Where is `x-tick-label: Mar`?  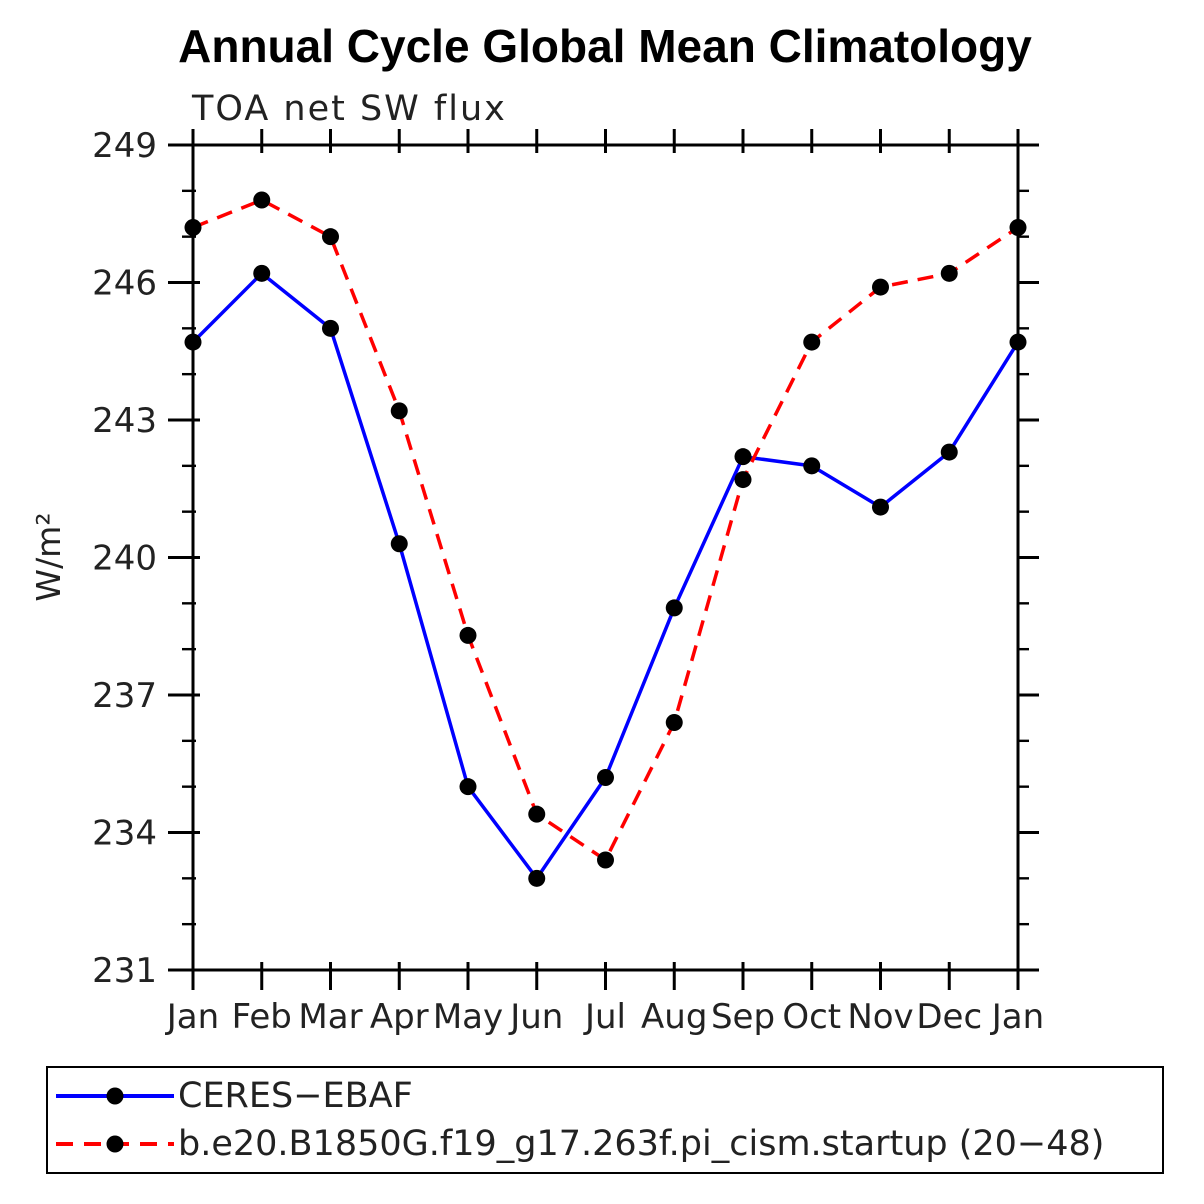
x-tick-label: Mar is located at coordinates (330, 1017).